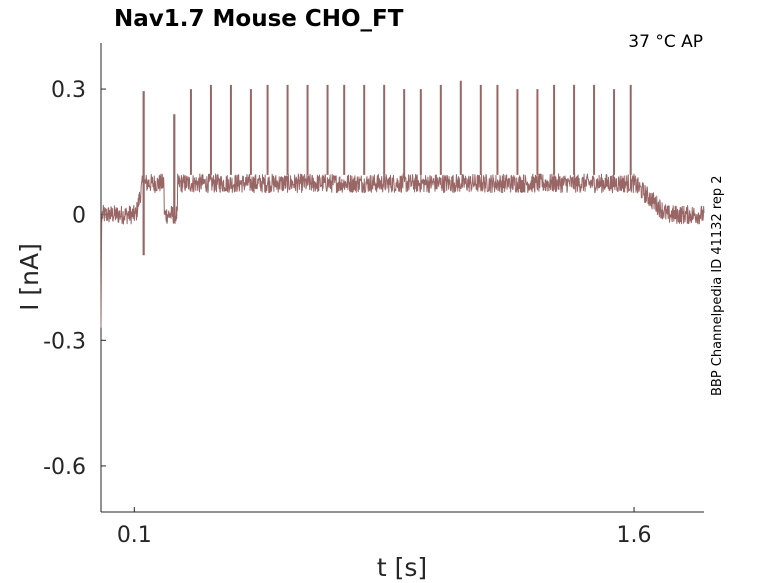 This screenshot has width=778, height=583. I want to click on x-ticks: 0.1 1.6, so click(384, 527).